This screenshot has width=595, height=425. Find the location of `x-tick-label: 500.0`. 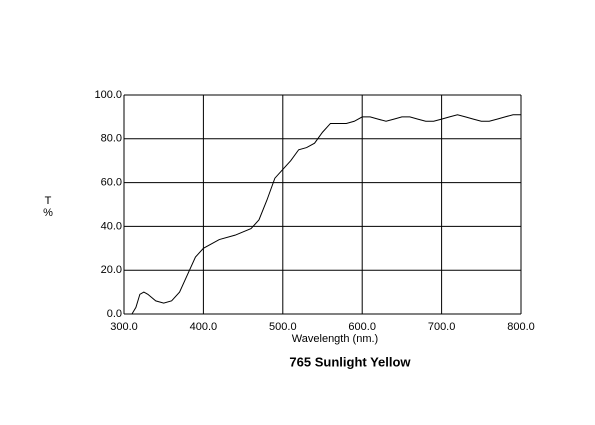

x-tick-label: 500.0 is located at coordinates (283, 327).